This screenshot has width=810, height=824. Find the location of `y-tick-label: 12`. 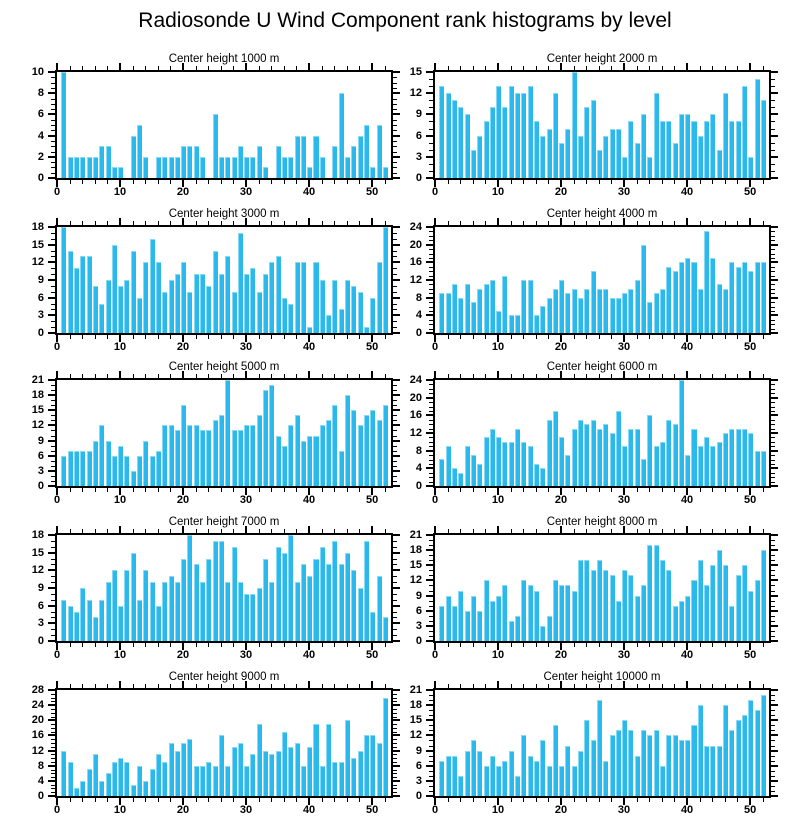

y-tick-label: 12 is located at coordinates (37, 570).